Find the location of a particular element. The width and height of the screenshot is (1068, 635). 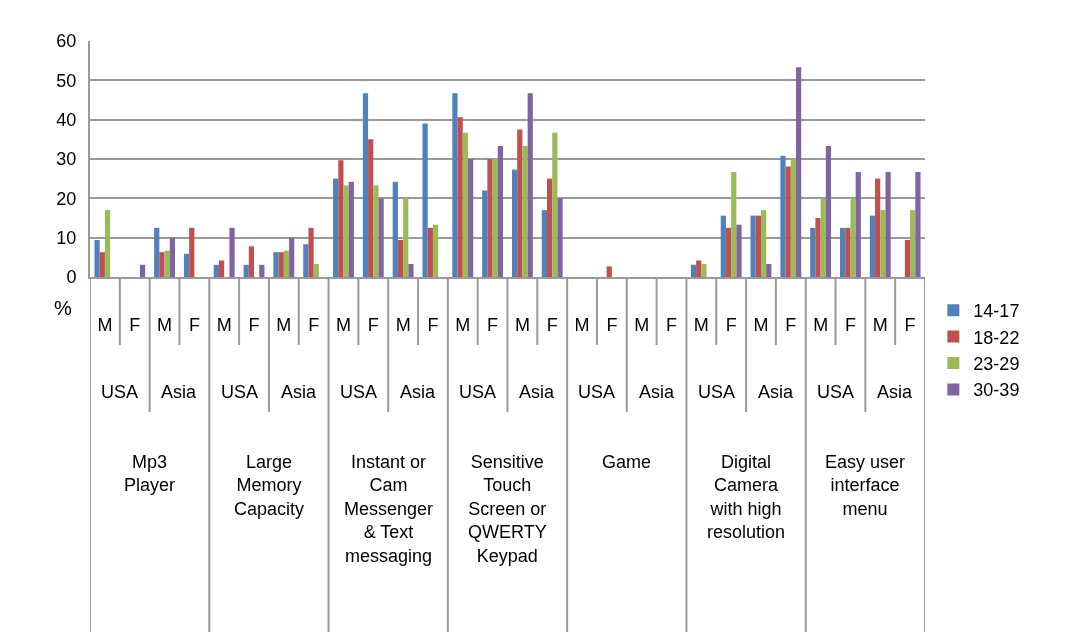

y-tick-label: 60 is located at coordinates (66, 41).